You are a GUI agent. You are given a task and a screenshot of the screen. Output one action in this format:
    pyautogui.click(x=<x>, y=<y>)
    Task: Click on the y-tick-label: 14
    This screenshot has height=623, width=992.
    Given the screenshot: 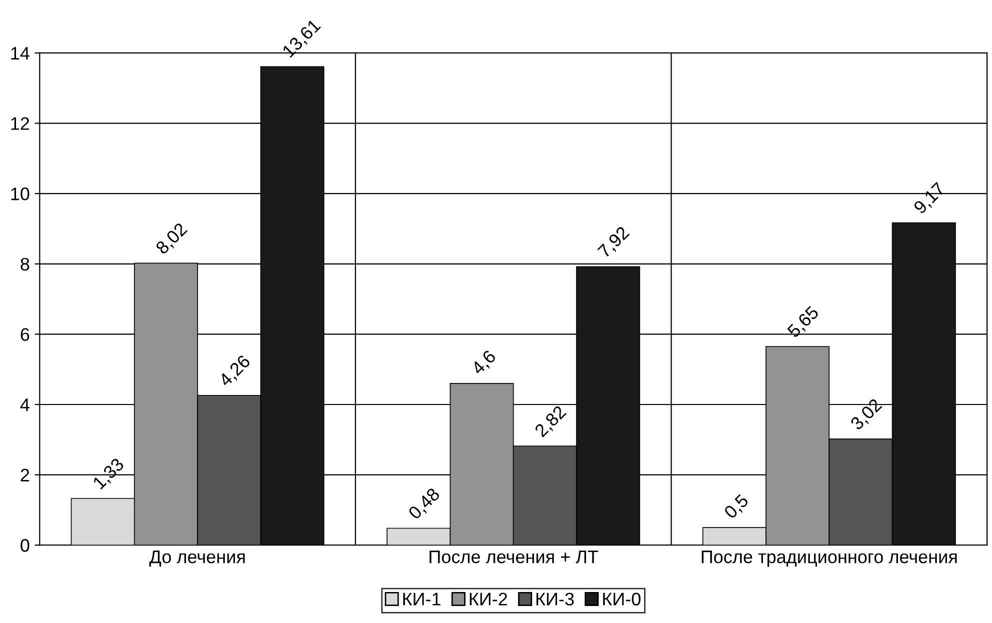 What is the action you would take?
    pyautogui.click(x=20, y=53)
    